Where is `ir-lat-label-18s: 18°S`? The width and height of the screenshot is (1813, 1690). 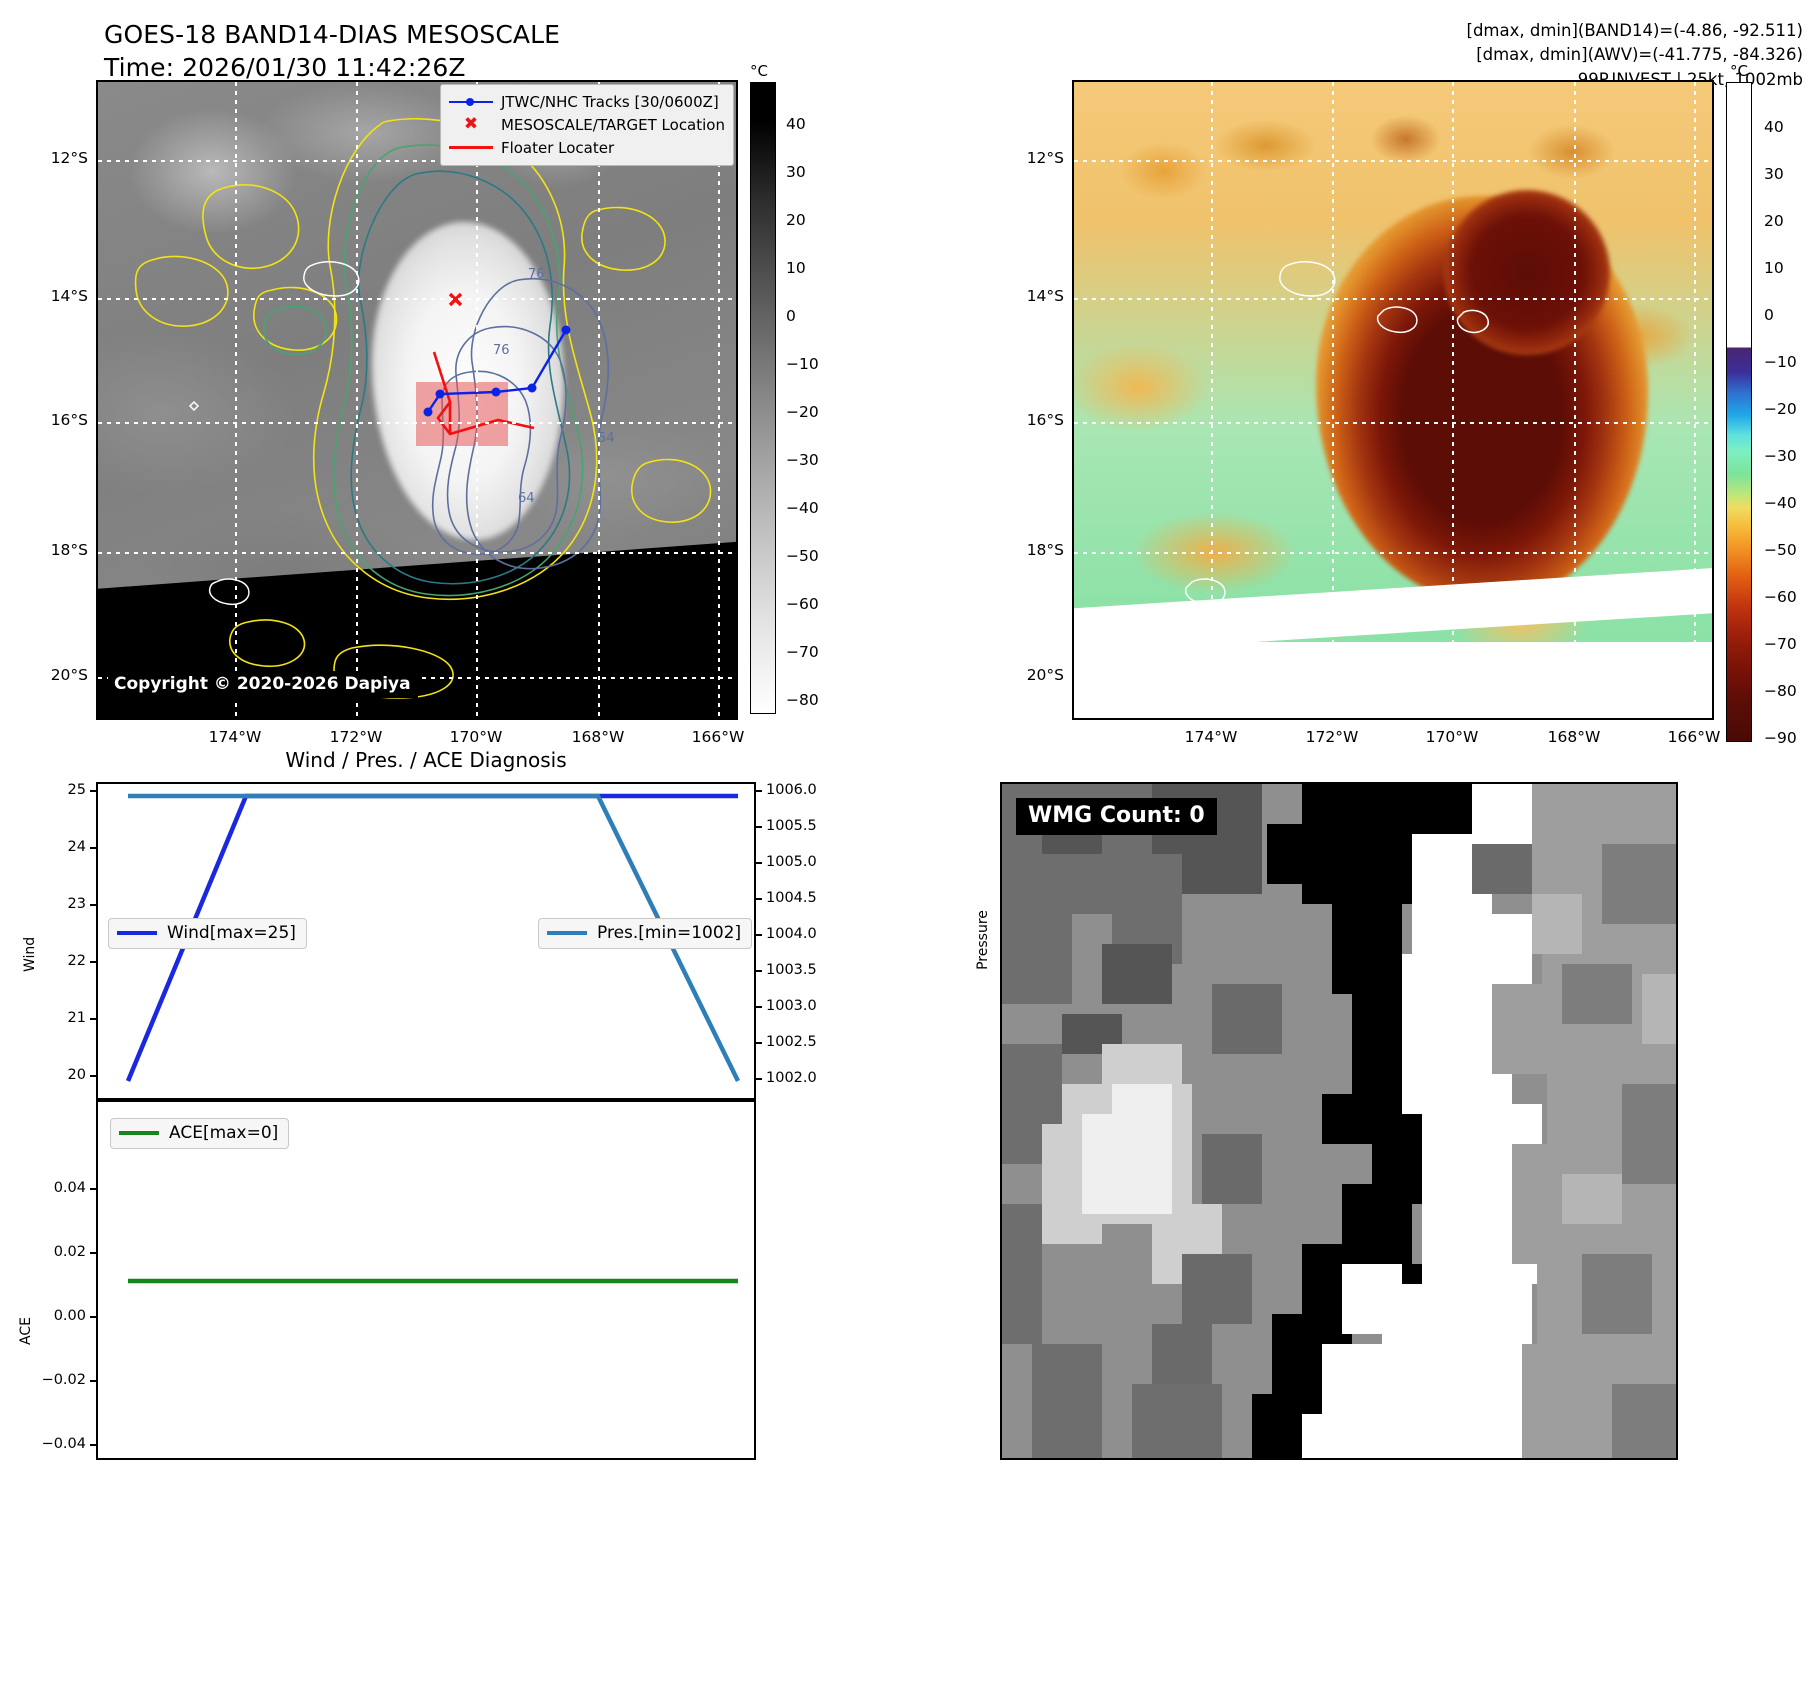
ir-lat-label-18s: 18°S is located at coordinates (1045, 550).